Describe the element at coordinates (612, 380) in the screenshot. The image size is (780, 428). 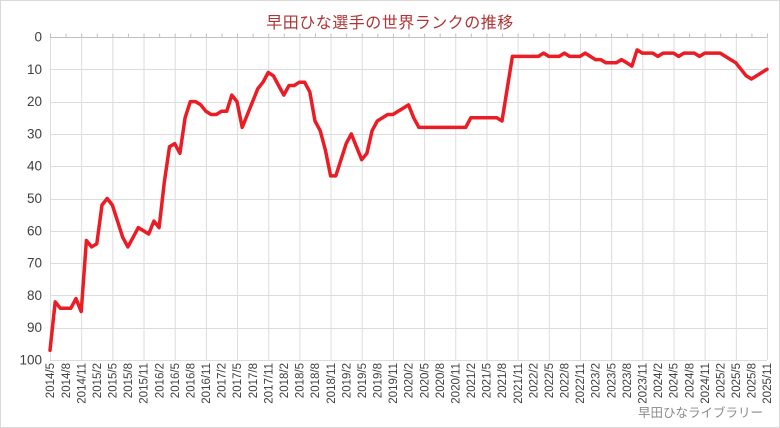
I see `svg-text: 2023/5` at that location.